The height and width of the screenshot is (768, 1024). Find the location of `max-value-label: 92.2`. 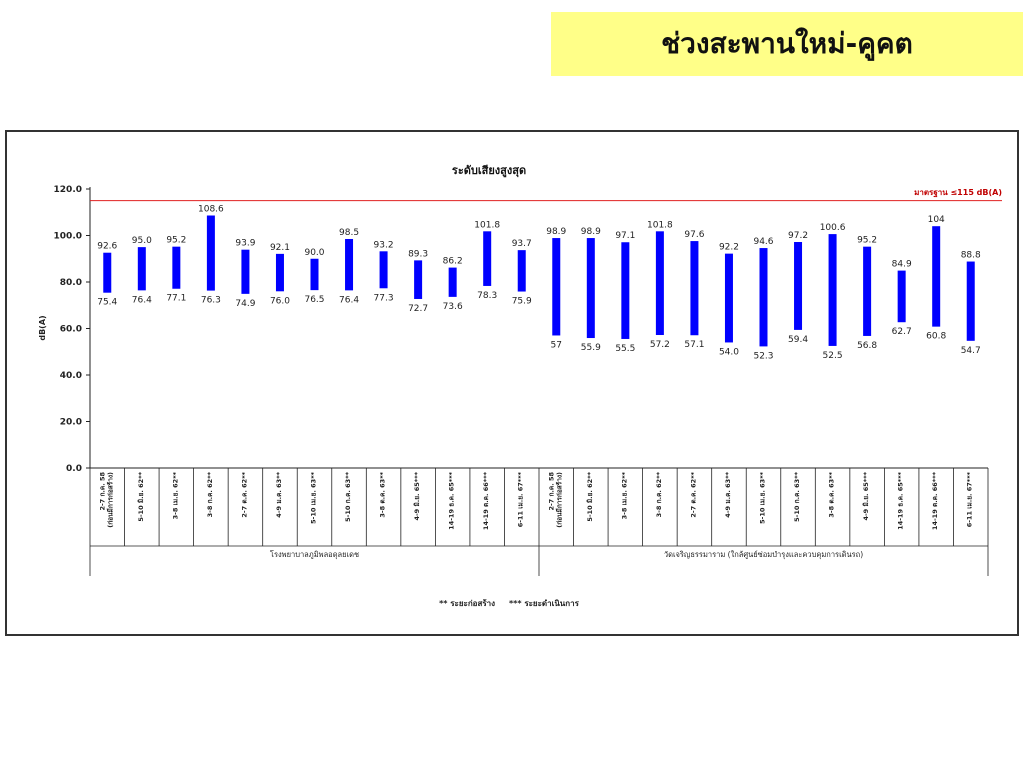

max-value-label: 92.2 is located at coordinates (729, 248).